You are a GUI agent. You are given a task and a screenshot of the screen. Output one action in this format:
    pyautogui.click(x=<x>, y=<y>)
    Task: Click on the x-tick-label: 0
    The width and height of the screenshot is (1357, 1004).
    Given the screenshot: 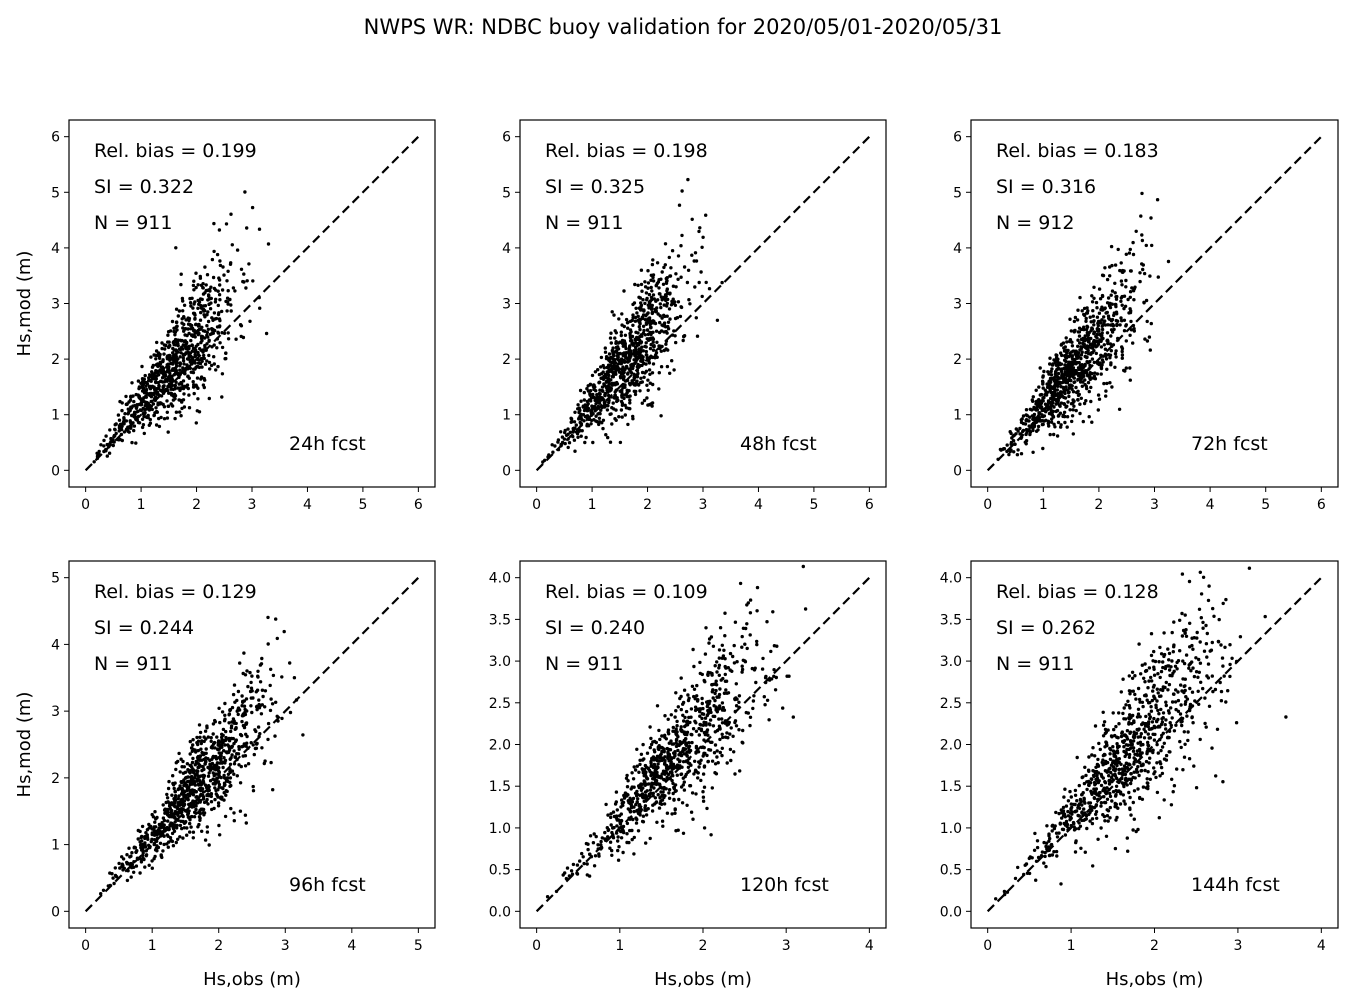 What is the action you would take?
    pyautogui.click(x=536, y=946)
    